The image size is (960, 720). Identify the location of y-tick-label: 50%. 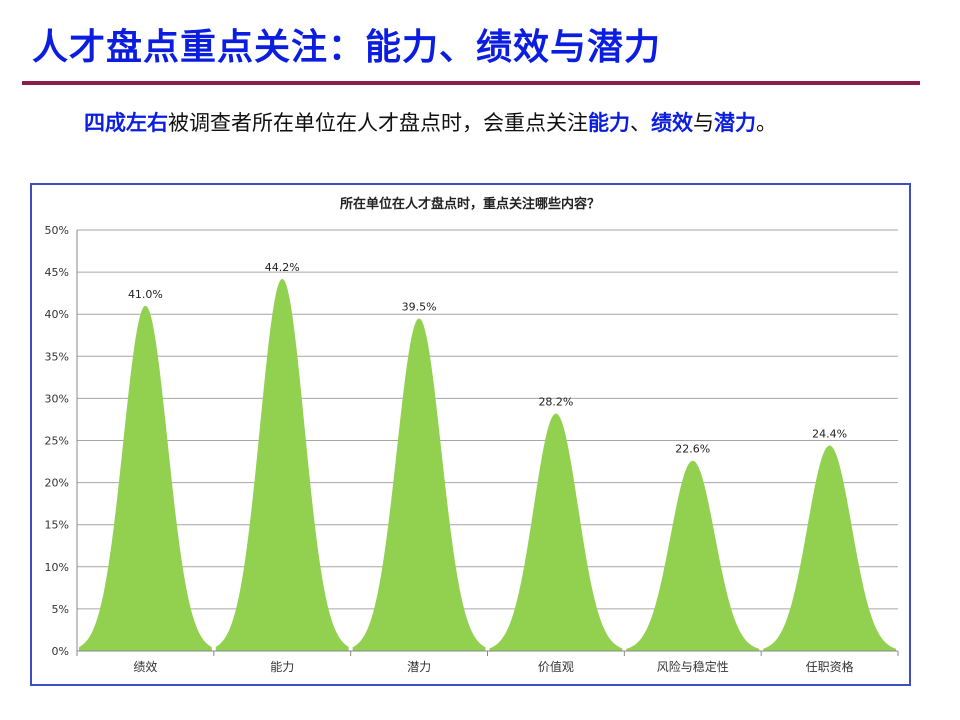
(57, 230).